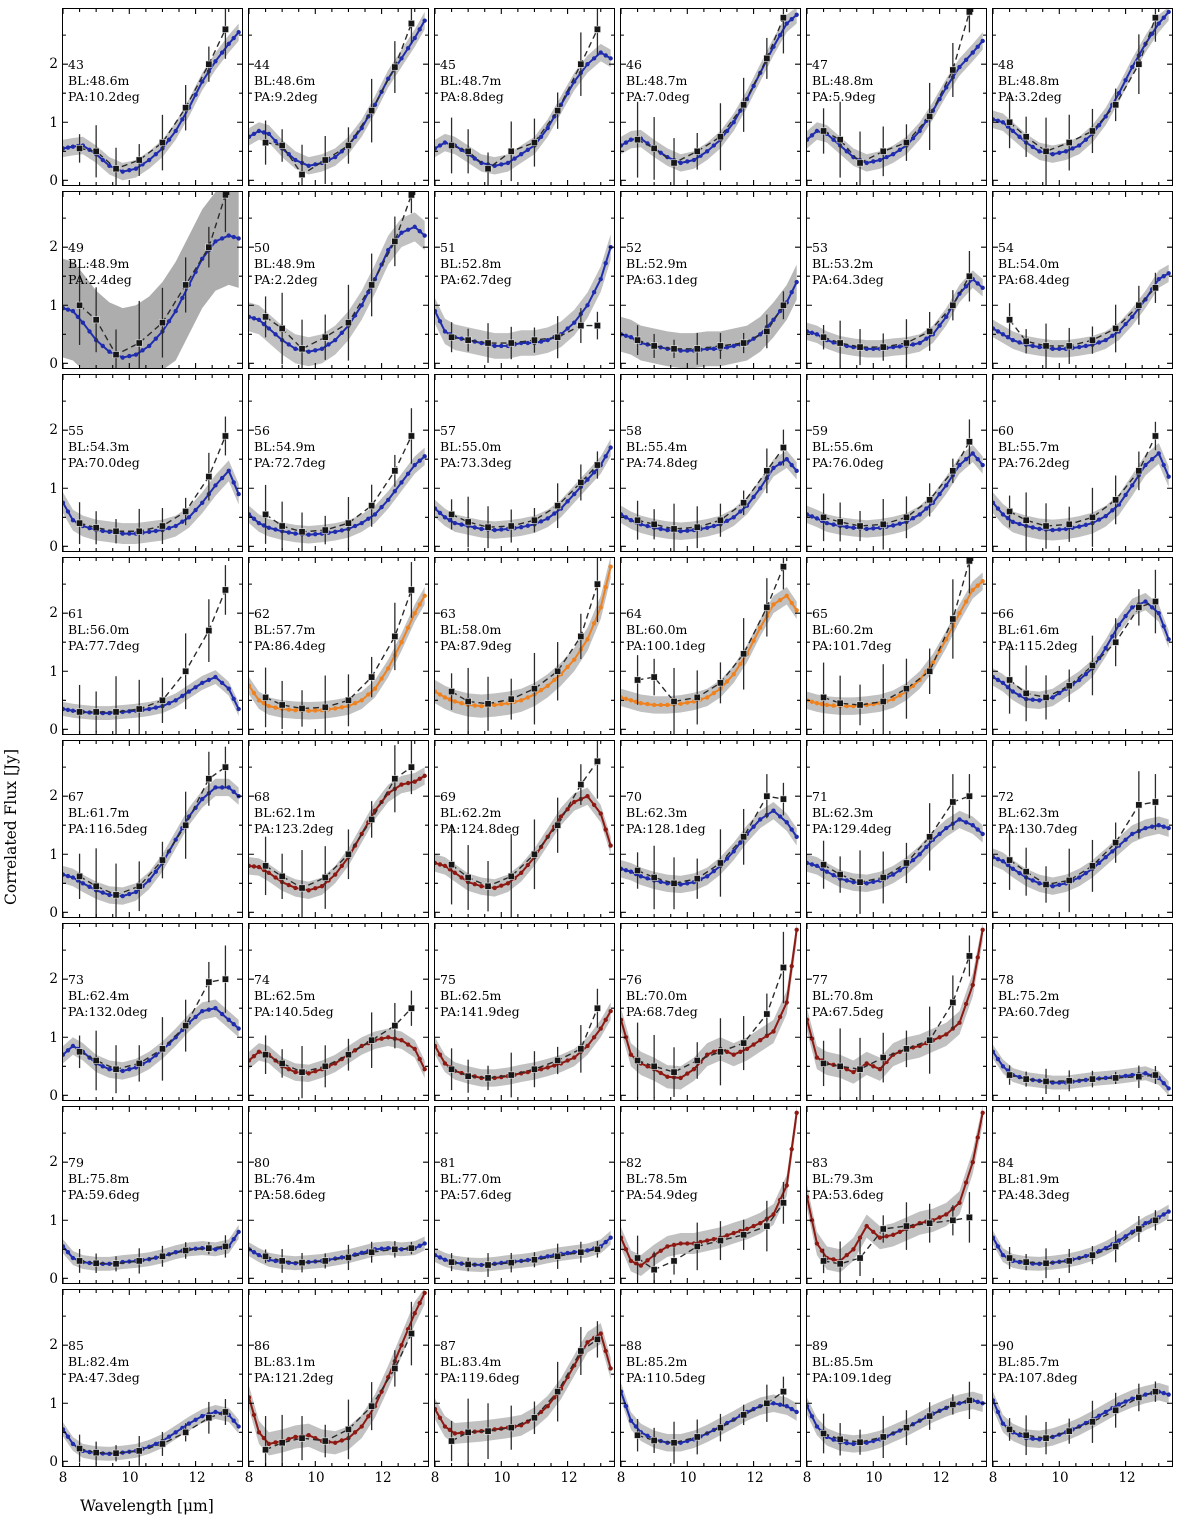  Describe the element at coordinates (76, 1345) in the screenshot. I see `panel-number: 85` at that location.